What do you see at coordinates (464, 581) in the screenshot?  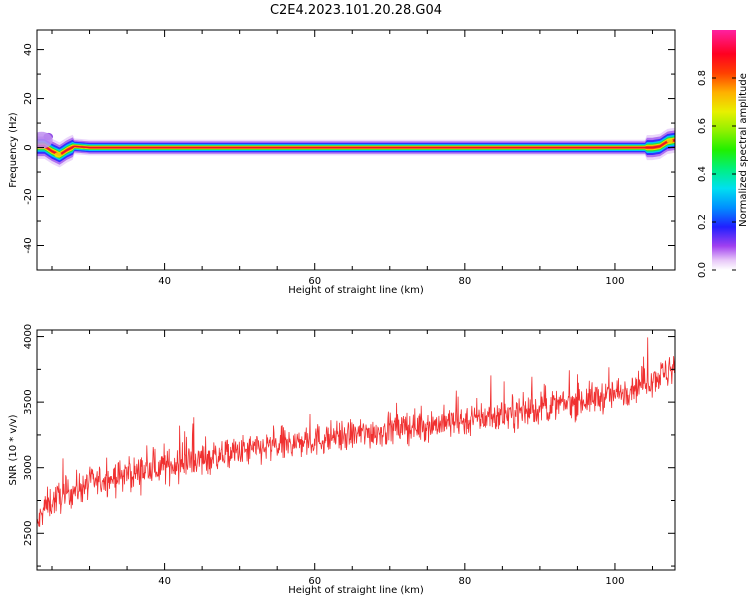 I see `snr-xtick-label: 80` at bounding box center [464, 581].